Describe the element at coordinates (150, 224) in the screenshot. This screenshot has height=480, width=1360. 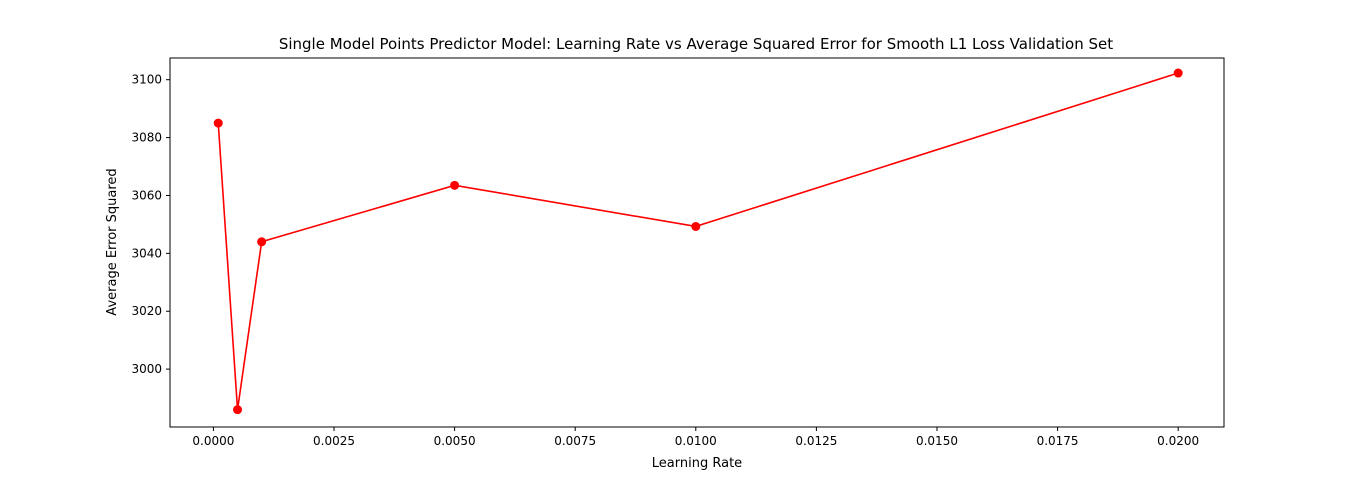
I see `y-axis: 3000 3020 3040 3060 3080 3100` at that location.